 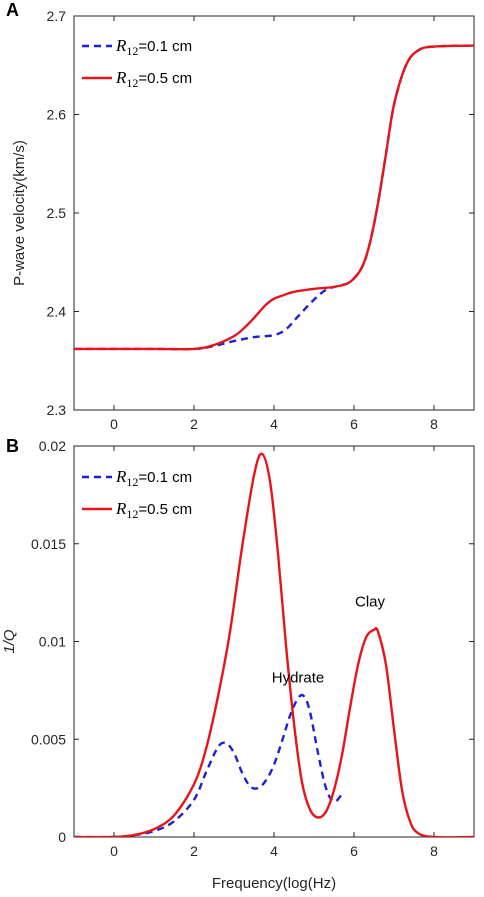 What do you see at coordinates (52, 642) in the screenshot?
I see `y-tick-label: 0.01` at bounding box center [52, 642].